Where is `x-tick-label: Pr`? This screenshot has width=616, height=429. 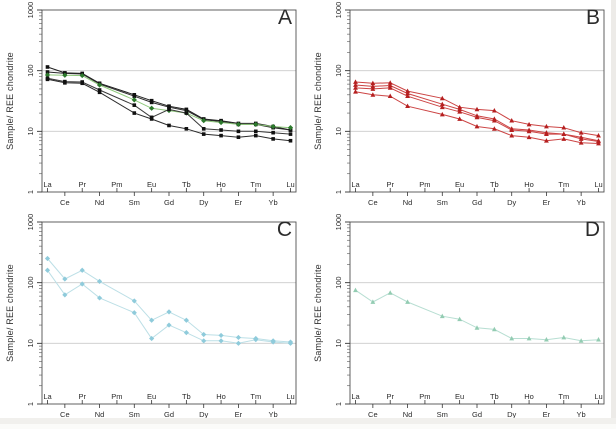
x-tick-label: Pr is located at coordinates (390, 396).